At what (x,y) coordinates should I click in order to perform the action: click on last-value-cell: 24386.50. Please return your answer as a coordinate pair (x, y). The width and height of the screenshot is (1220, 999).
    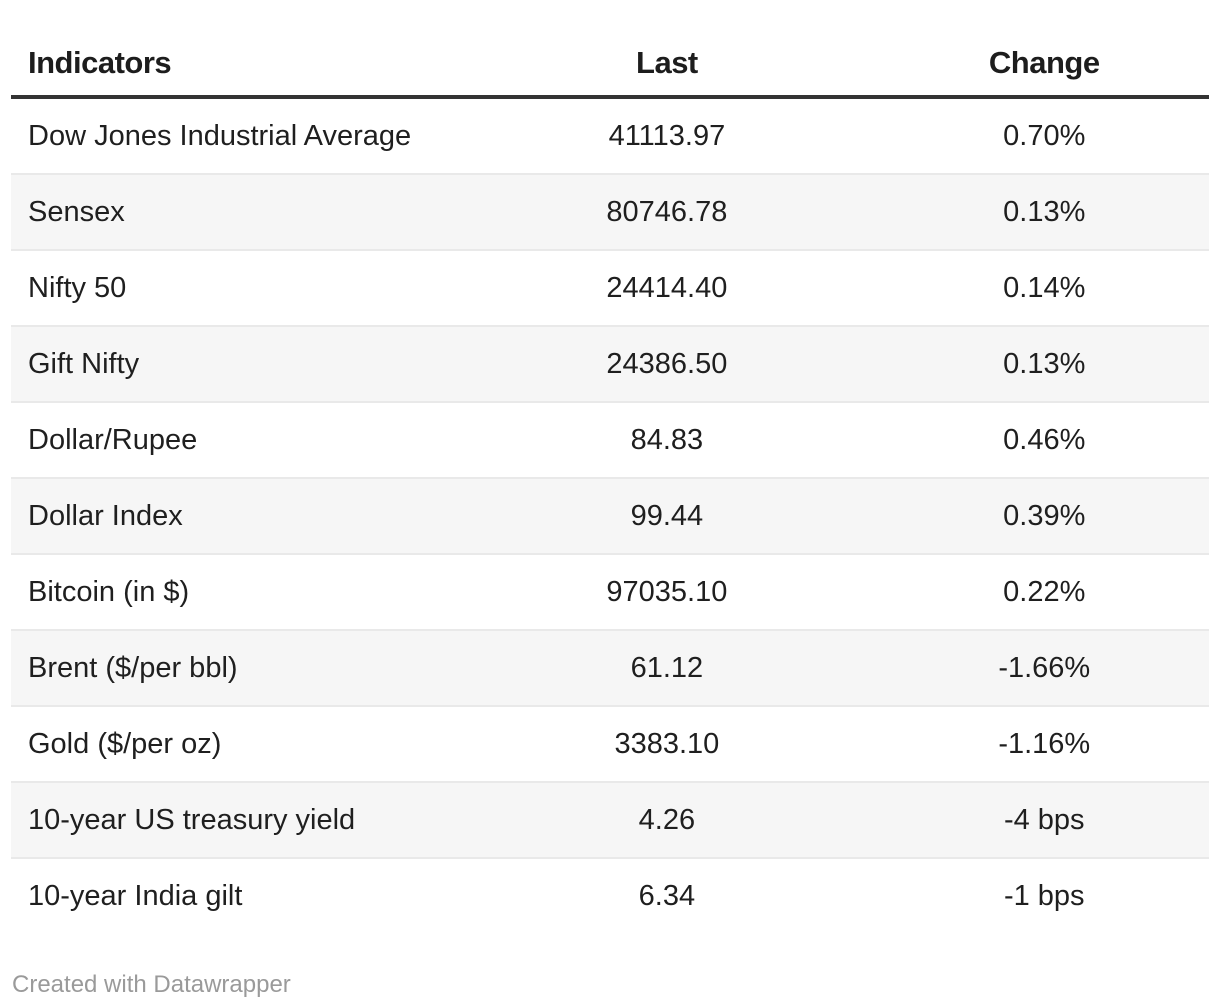
    Looking at the image, I should click on (667, 364).